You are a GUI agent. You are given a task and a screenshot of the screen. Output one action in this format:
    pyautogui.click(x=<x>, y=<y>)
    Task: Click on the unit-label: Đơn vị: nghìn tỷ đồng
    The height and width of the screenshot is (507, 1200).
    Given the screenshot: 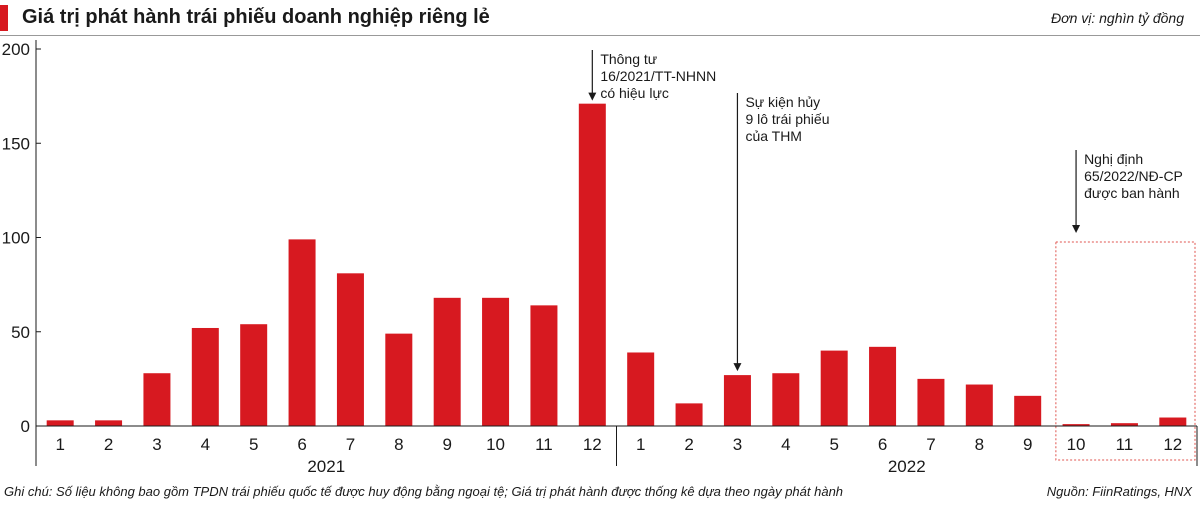 What is the action you would take?
    pyautogui.click(x=1117, y=18)
    